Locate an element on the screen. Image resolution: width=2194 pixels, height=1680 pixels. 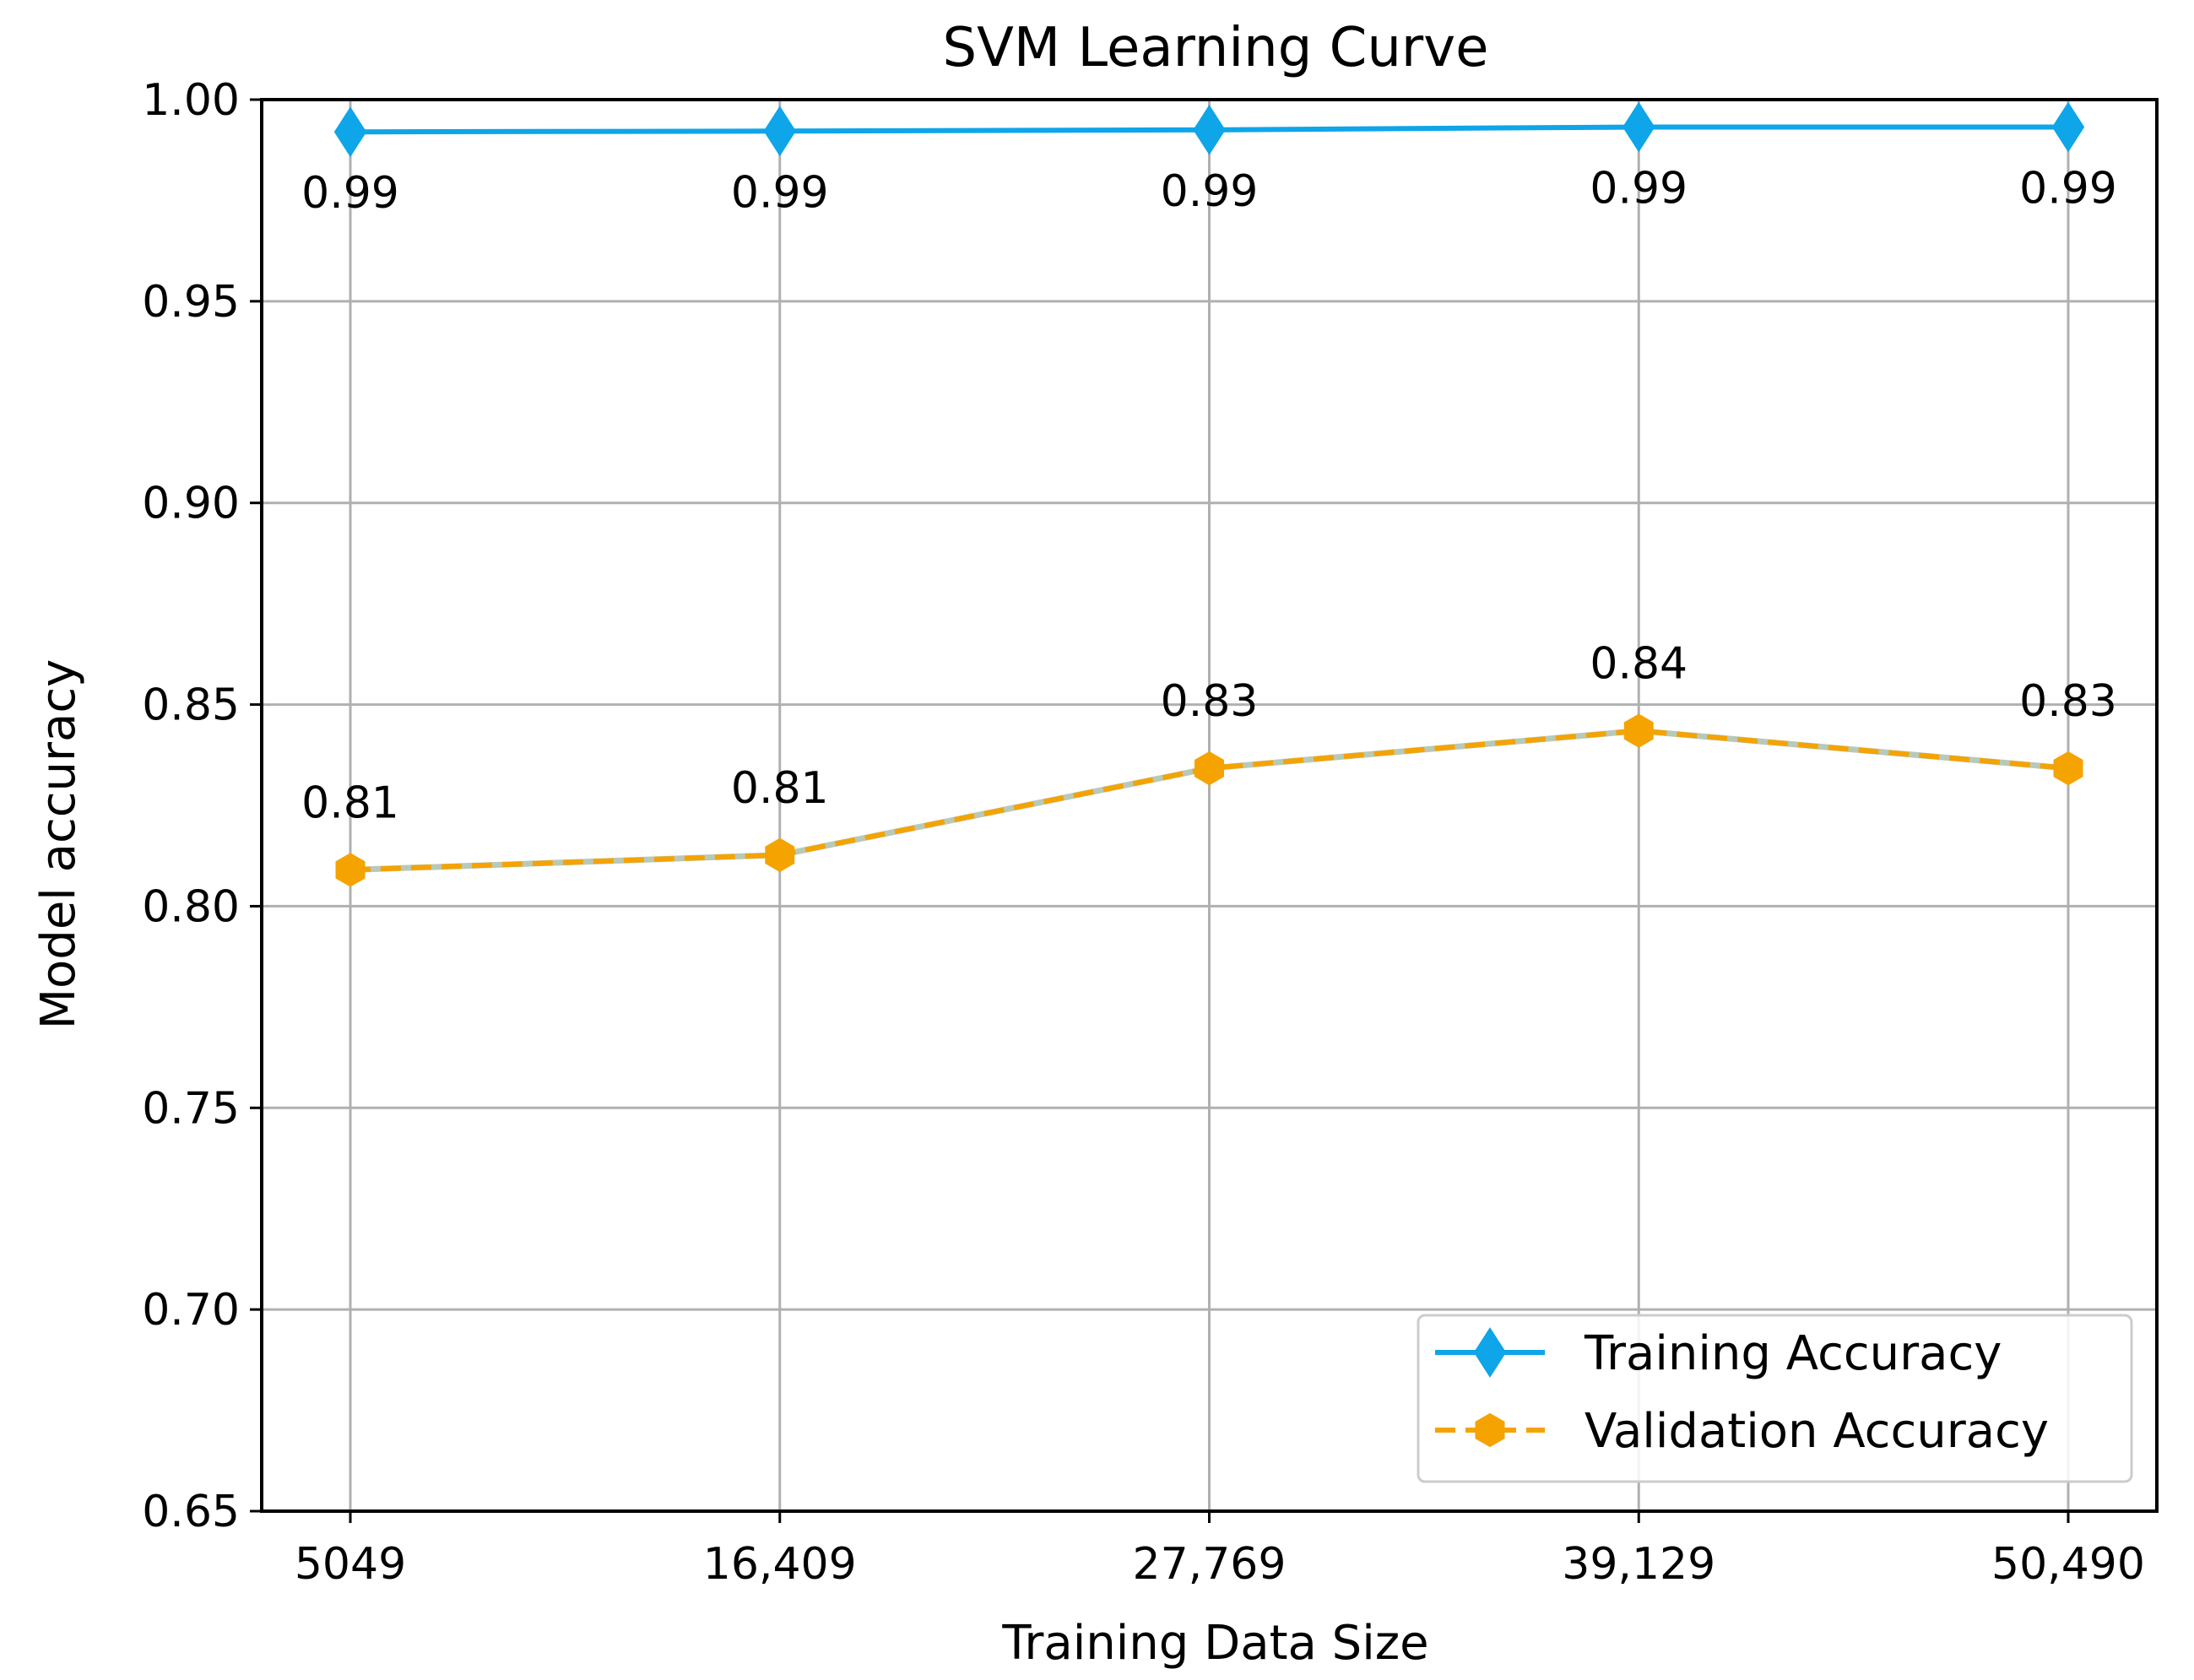
chart-title: SVM Learning Curve is located at coordinates (1216, 48).